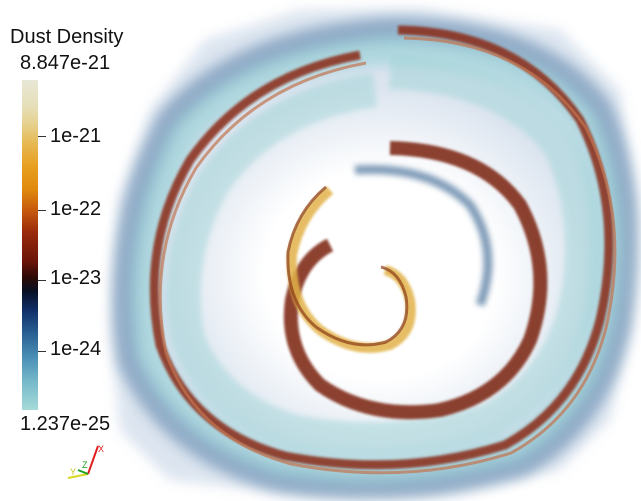  I want to click on orientation-axes-icon: X Y Z, so click(90, 462).